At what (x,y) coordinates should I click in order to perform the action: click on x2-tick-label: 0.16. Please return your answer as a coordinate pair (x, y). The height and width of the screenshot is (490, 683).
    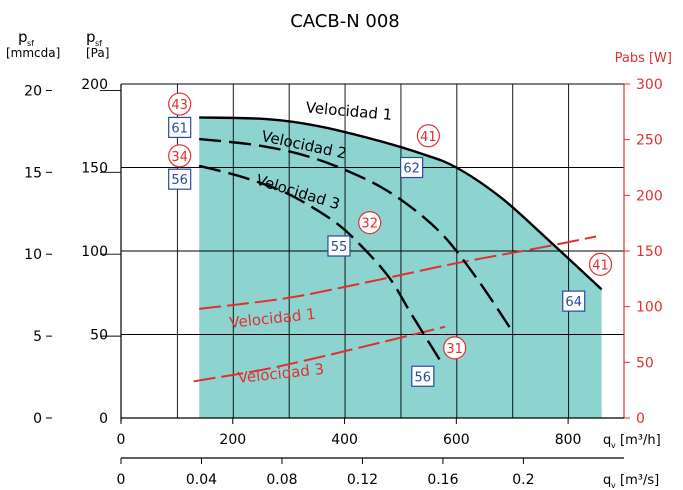
    Looking at the image, I should click on (442, 480).